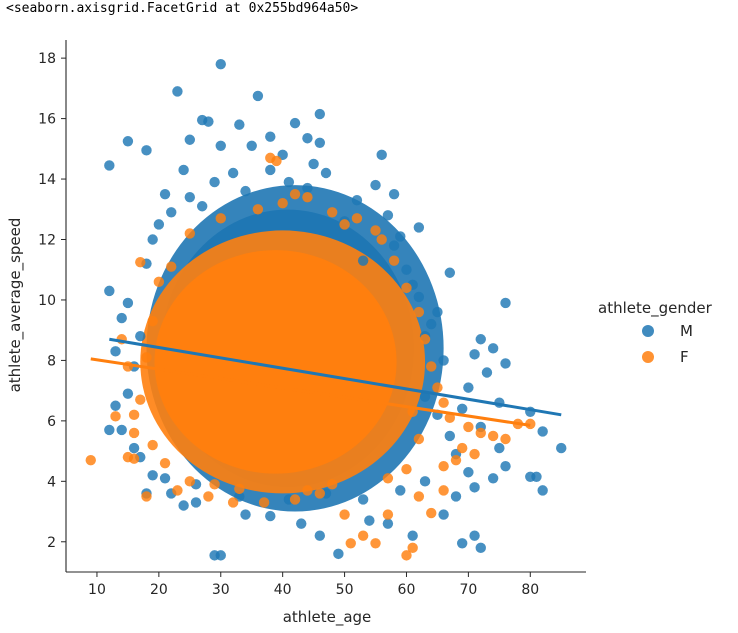 The image size is (738, 633). Describe the element at coordinates (51, 543) in the screenshot. I see `y-tick-label: 2` at that location.